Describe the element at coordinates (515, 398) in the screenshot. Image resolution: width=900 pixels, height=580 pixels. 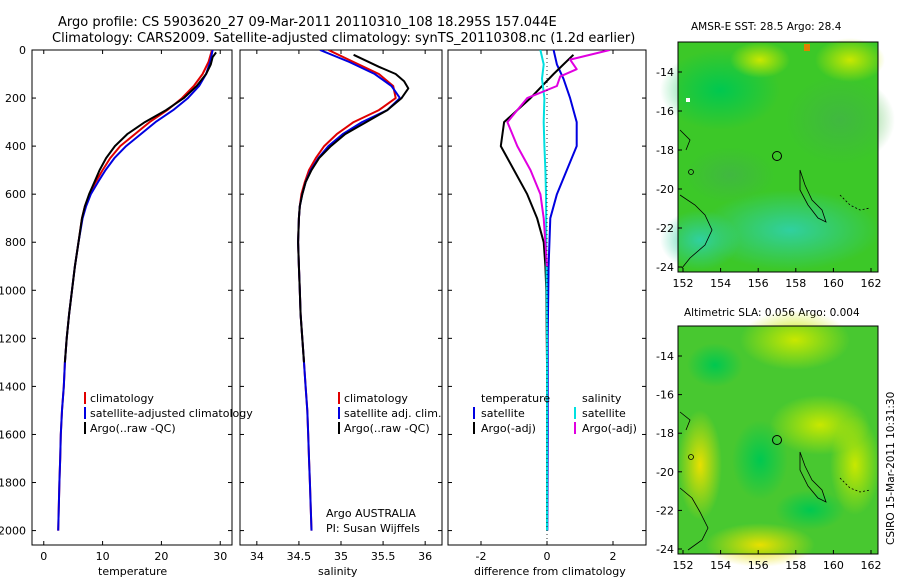
I see `legend-header-temperature: temperature` at that location.